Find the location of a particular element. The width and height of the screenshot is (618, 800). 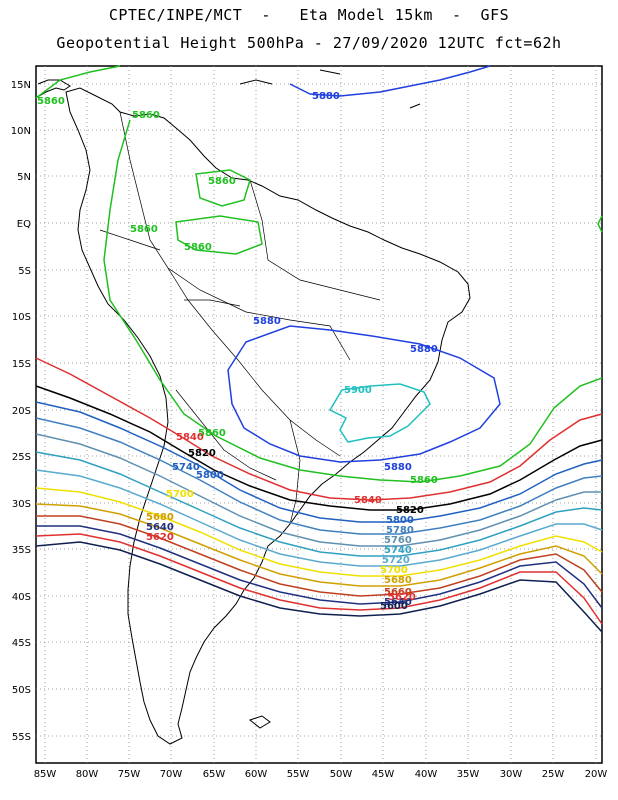

lat-tick-label: 15S is located at coordinates (21, 364).